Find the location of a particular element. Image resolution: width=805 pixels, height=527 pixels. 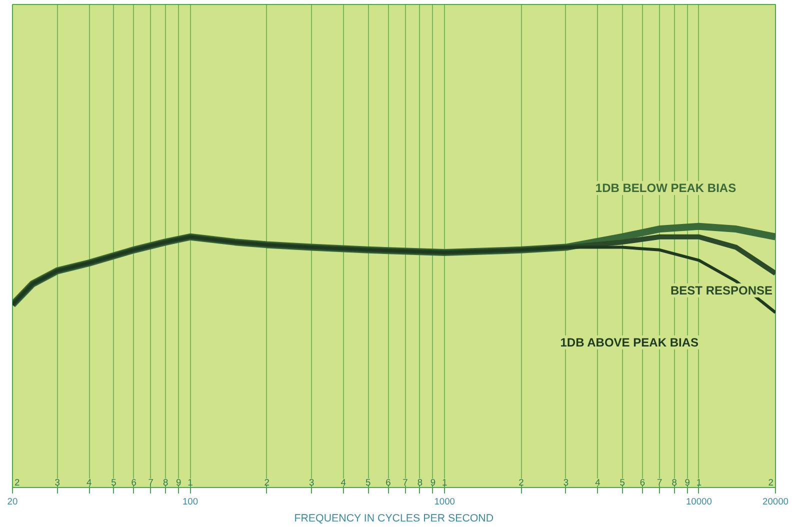

series-label: BEST RESPONSE is located at coordinates (721, 290).